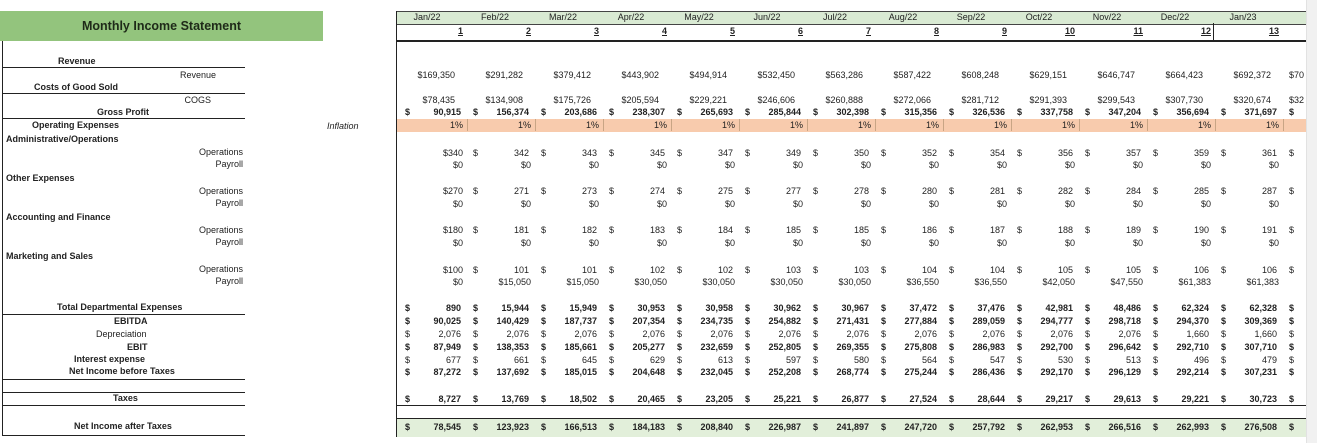 The image size is (1317, 443). What do you see at coordinates (1249, 321) in the screenshot?
I see `ebitda-cell: $309,369` at bounding box center [1249, 321].